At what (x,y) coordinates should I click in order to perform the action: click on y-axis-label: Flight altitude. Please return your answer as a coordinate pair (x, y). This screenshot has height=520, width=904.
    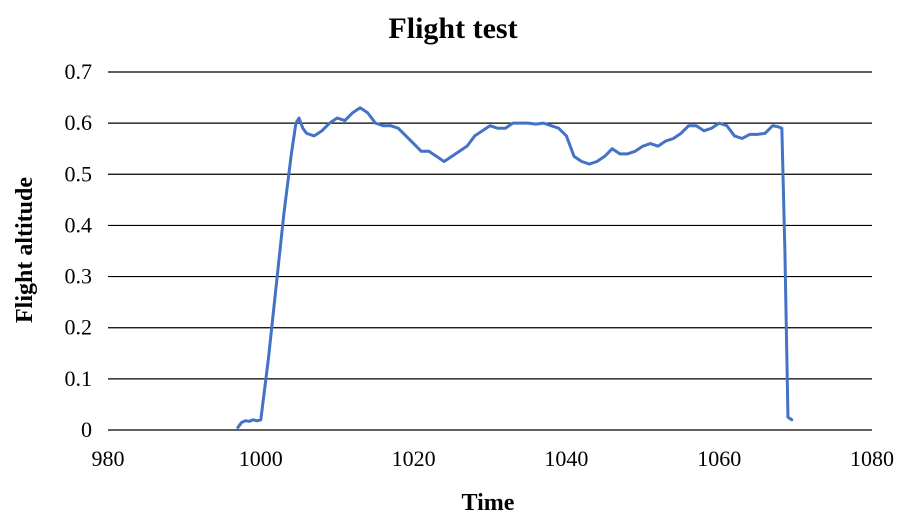
    Looking at the image, I should click on (25, 250).